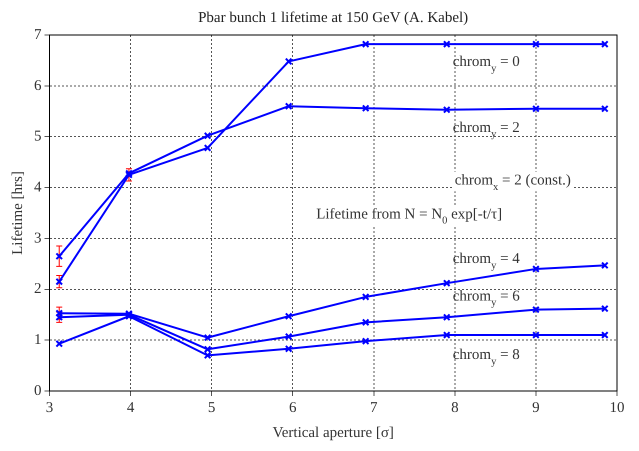 The width and height of the screenshot is (639, 451). I want to click on x-tick-label: 10, so click(617, 408).